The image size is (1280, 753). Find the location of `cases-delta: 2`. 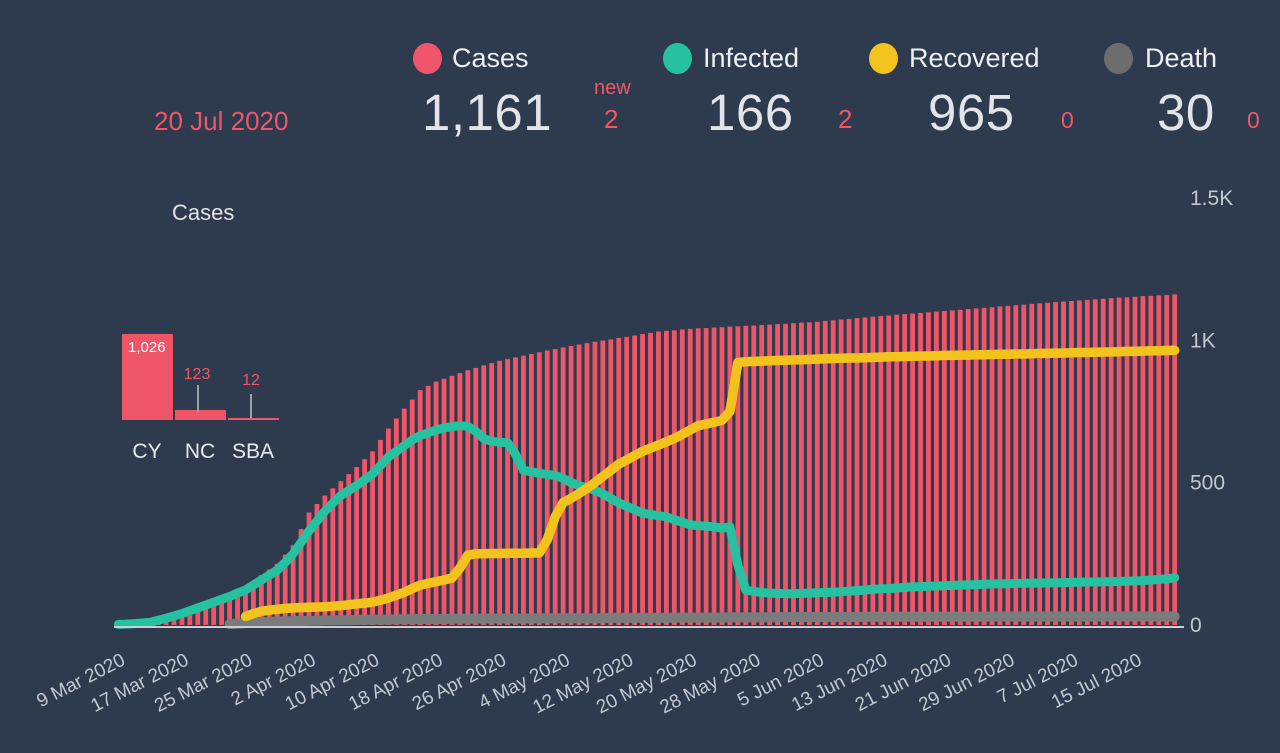

cases-delta: 2 is located at coordinates (611, 119).